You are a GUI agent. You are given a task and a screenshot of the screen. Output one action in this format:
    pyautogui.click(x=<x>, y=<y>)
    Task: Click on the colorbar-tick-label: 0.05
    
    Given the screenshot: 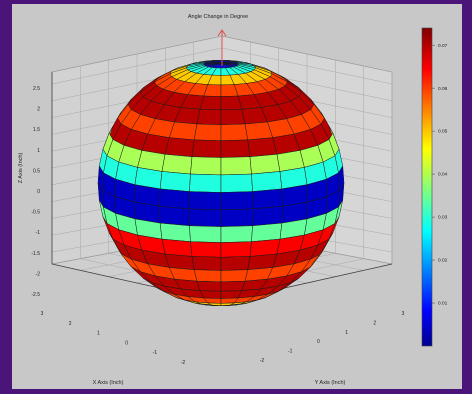 What is the action you would take?
    pyautogui.click(x=443, y=132)
    